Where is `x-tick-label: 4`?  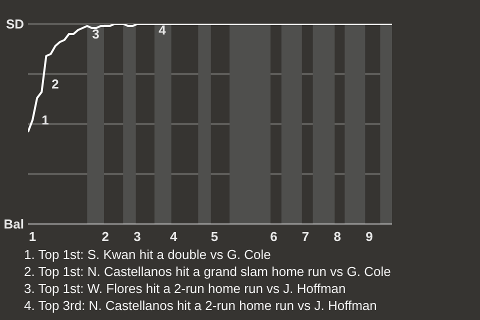 x-tick-label: 4 is located at coordinates (174, 236).